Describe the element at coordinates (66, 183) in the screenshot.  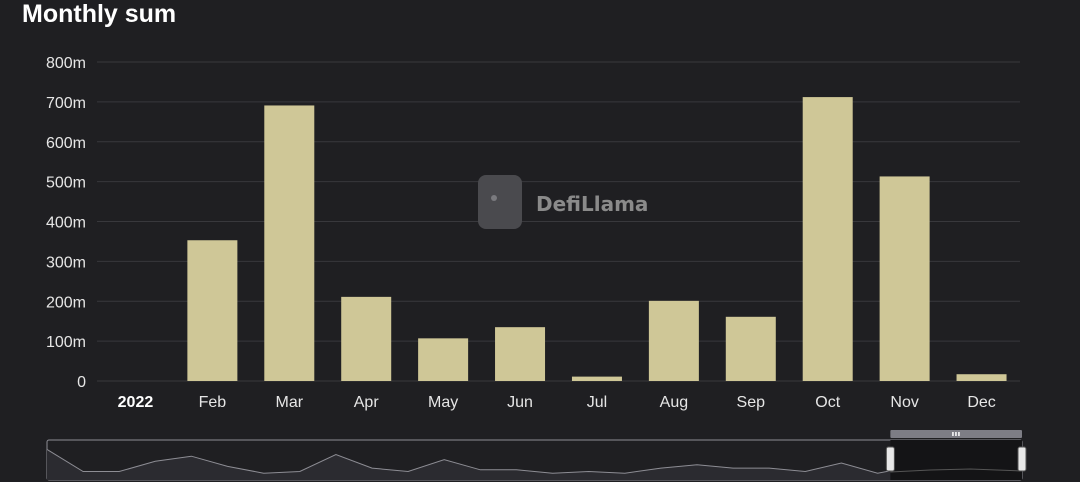
I see `y-tick-label: 500m` at that location.